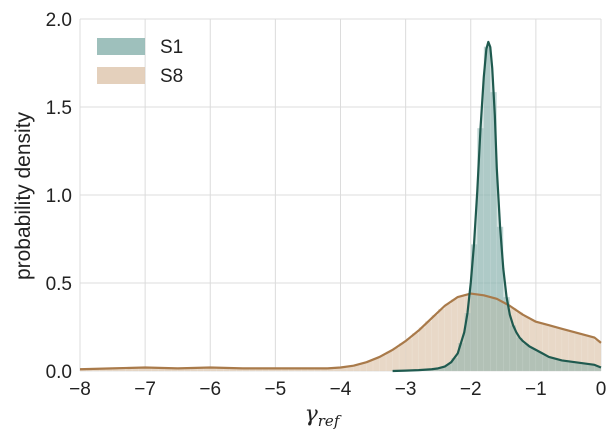 The height and width of the screenshot is (437, 610). I want to click on x-tick-label: −1, so click(536, 389).